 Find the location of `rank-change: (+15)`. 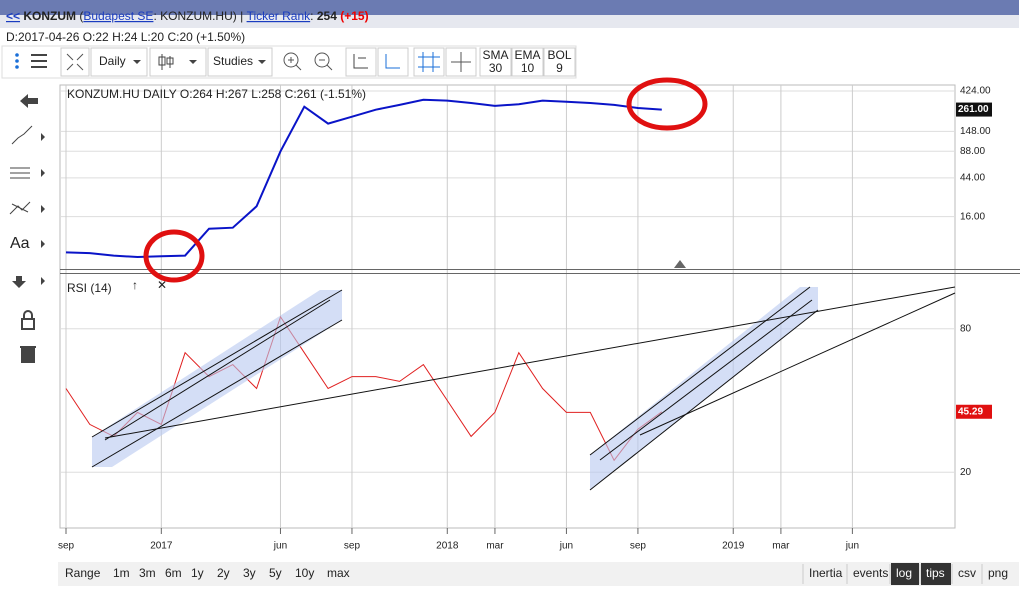

rank-change: (+15) is located at coordinates (354, 16).